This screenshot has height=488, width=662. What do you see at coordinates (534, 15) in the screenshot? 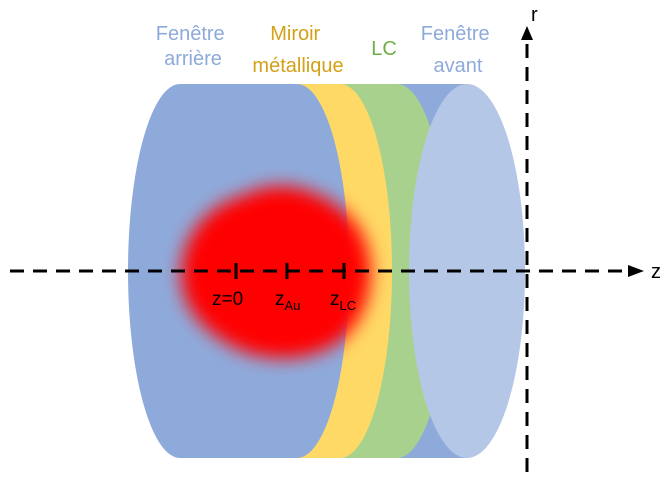
I see `r-axis-label: r` at bounding box center [534, 15].